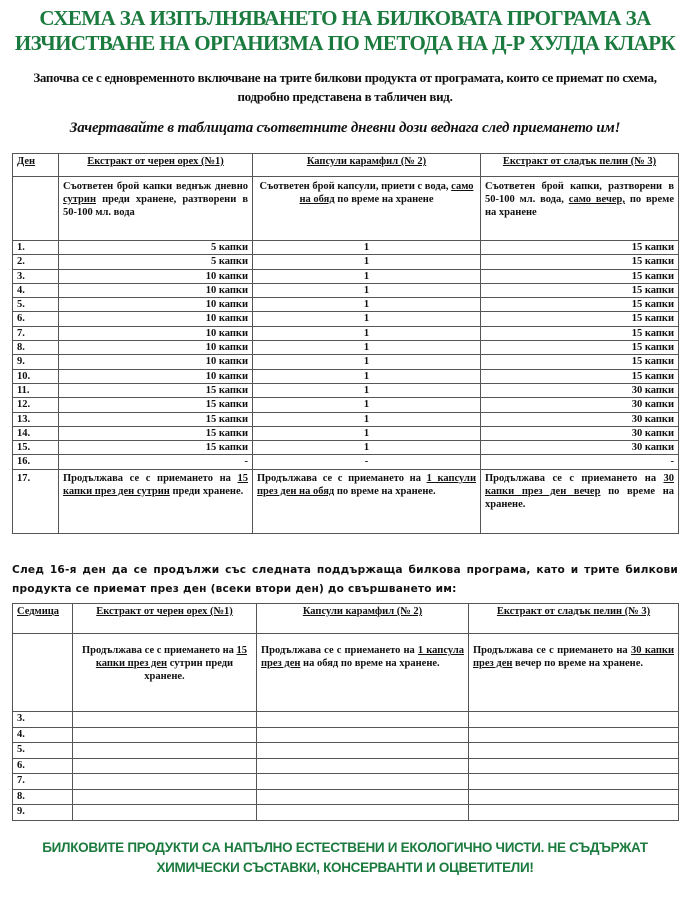 The height and width of the screenshot is (900, 690). Describe the element at coordinates (345, 812) in the screenshot. I see `table-row: 9.` at that location.